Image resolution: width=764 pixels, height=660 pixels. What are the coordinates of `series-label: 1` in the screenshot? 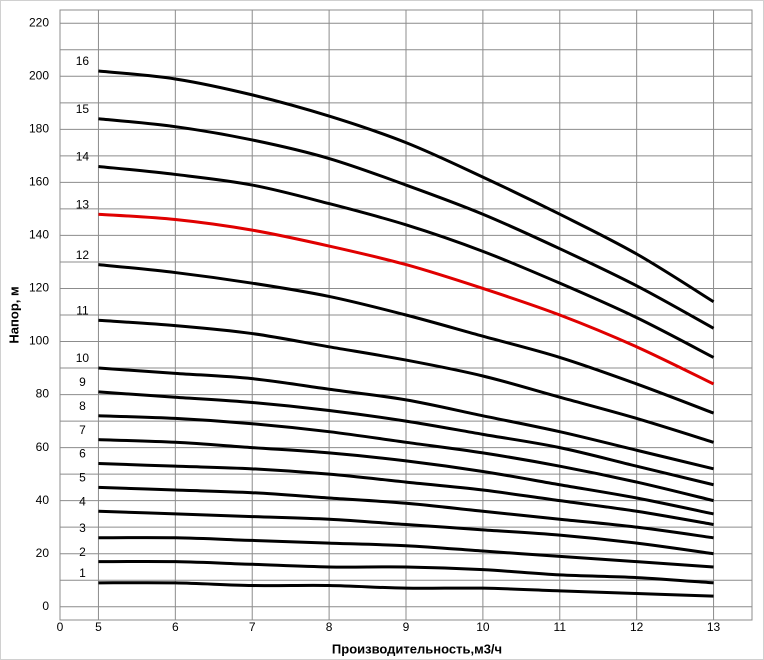 It's located at (82, 573).